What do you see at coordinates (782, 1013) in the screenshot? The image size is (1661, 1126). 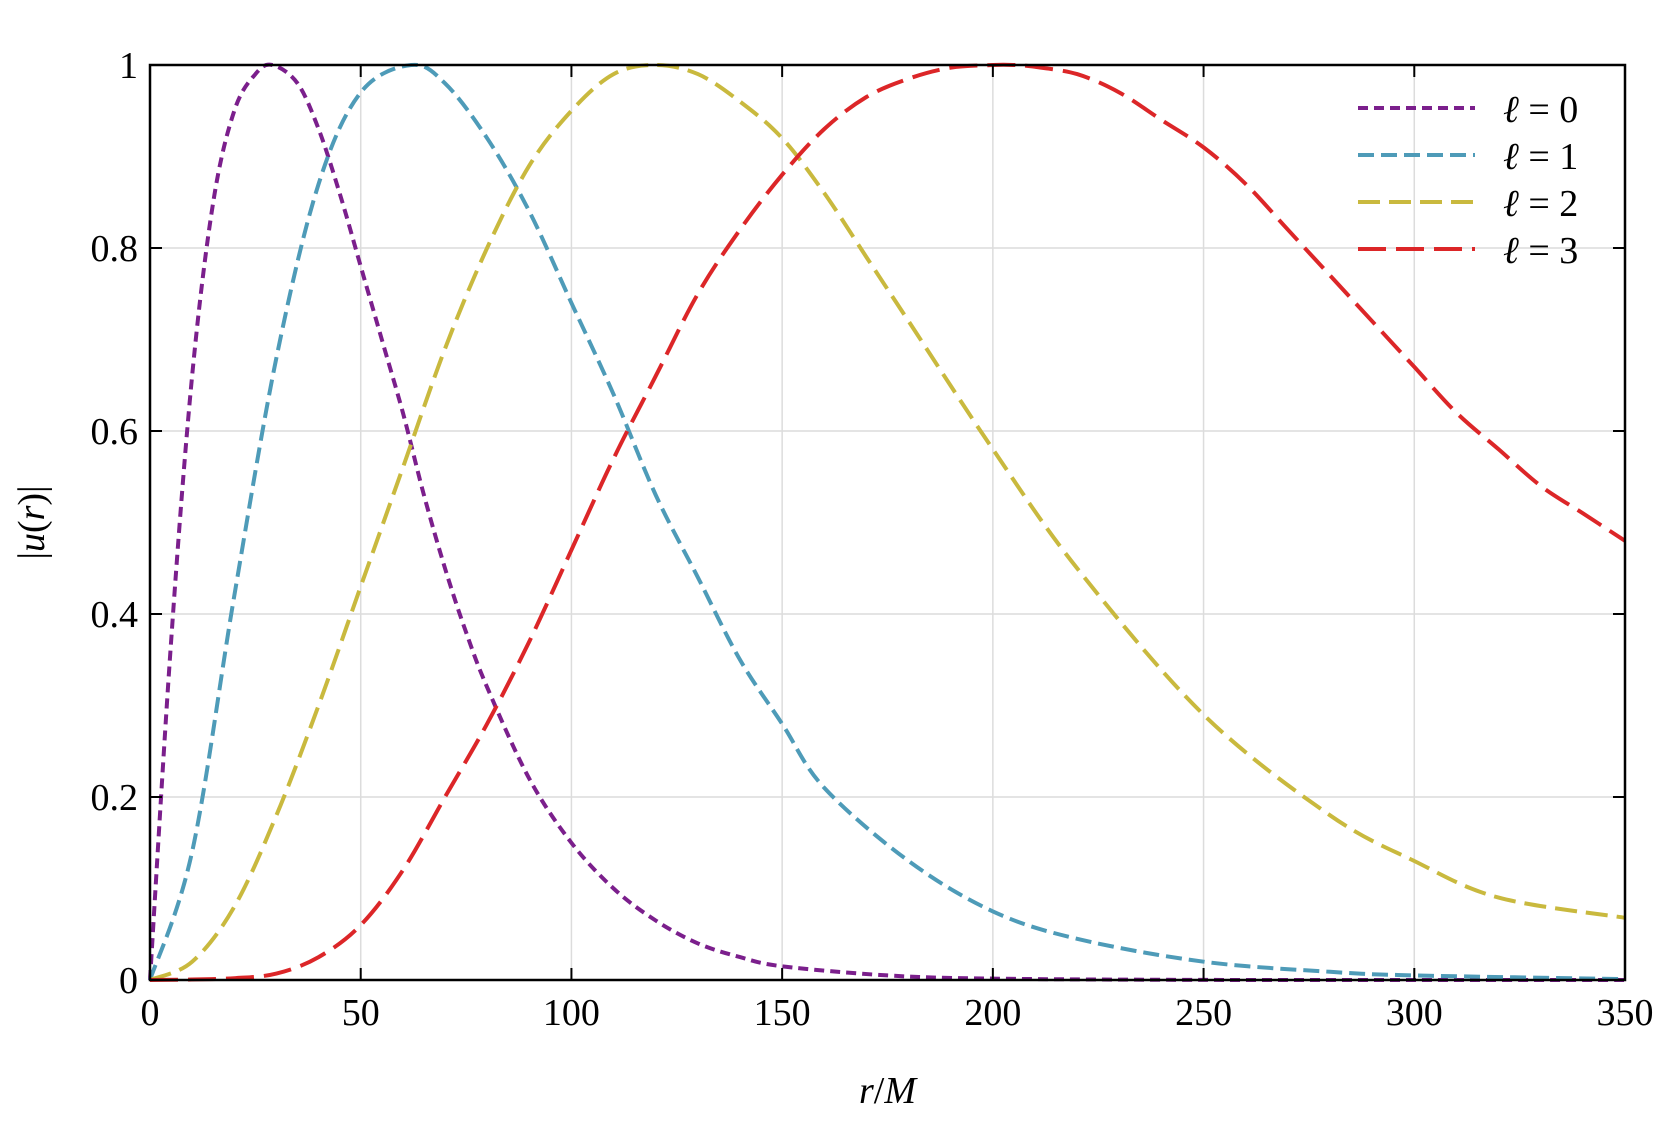 I see `x-tick-label: 150` at bounding box center [782, 1013].